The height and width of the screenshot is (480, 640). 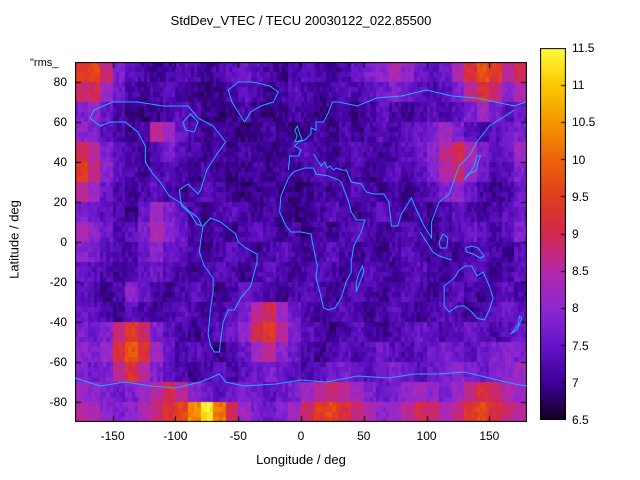 I want to click on colorbar-tick-label: 8, so click(x=575, y=308).